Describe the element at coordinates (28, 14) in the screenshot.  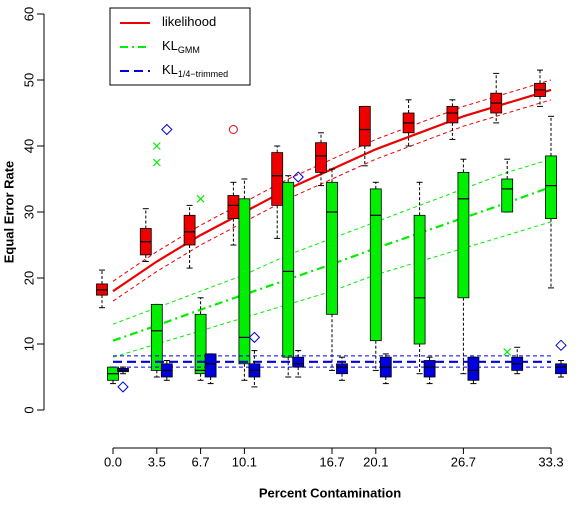
I see `y-tick-label: 60` at that location.